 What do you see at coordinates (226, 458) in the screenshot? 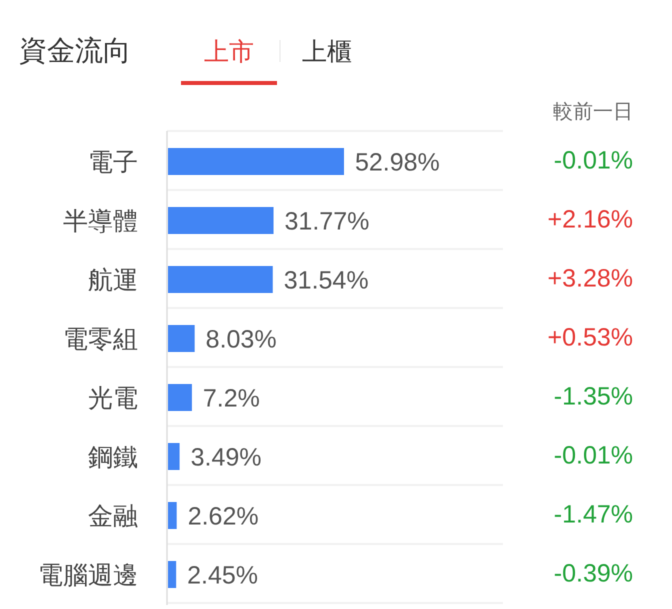
I see `data-label: 3.49%` at bounding box center [226, 458].